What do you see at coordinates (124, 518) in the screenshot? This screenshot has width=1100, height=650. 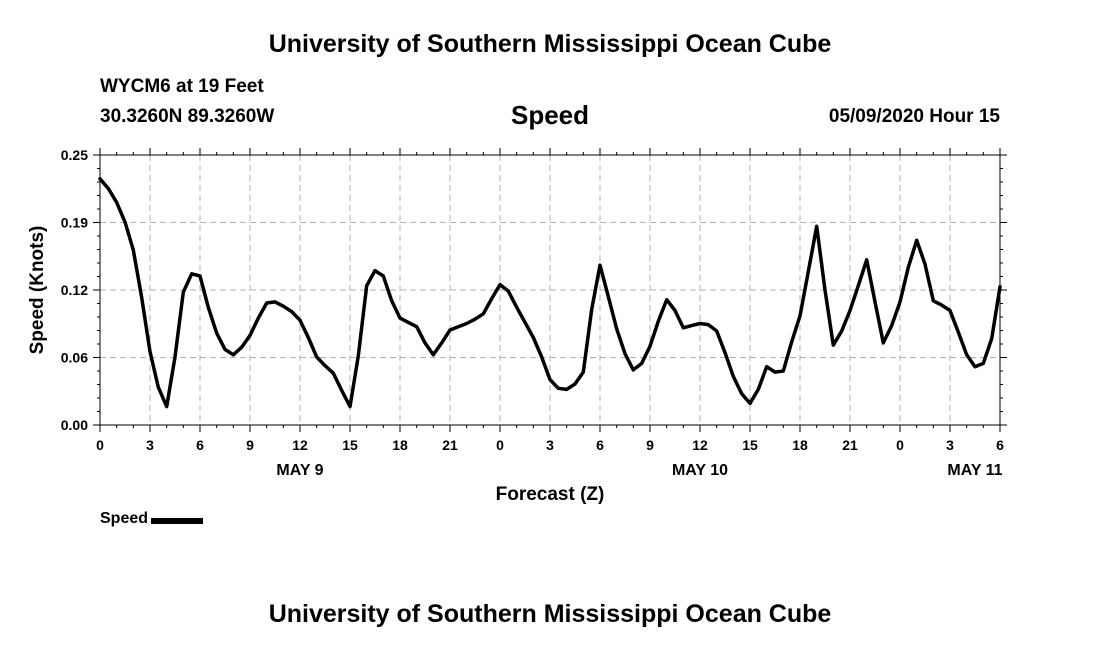 I see `legend-label: Speed` at bounding box center [124, 518].